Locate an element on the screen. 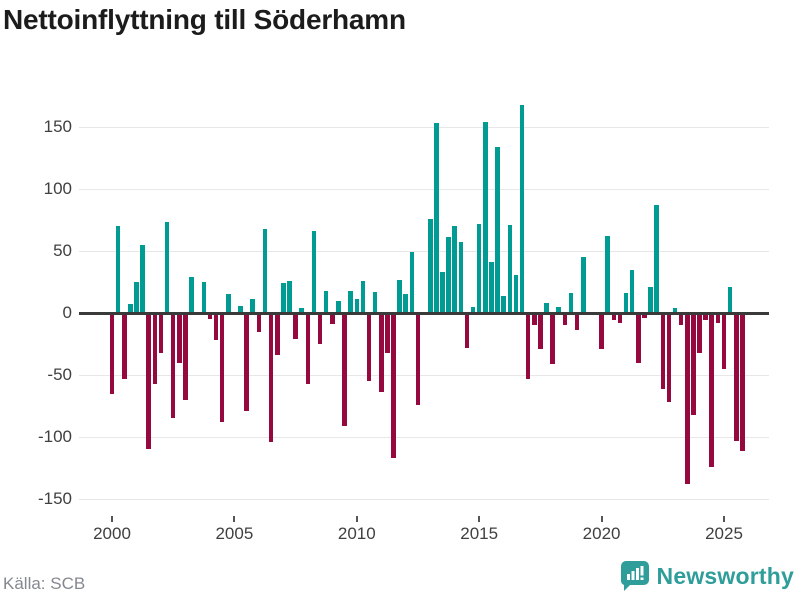 This screenshot has height=600, width=800. newsworthy-logo-icon is located at coordinates (635, 576).